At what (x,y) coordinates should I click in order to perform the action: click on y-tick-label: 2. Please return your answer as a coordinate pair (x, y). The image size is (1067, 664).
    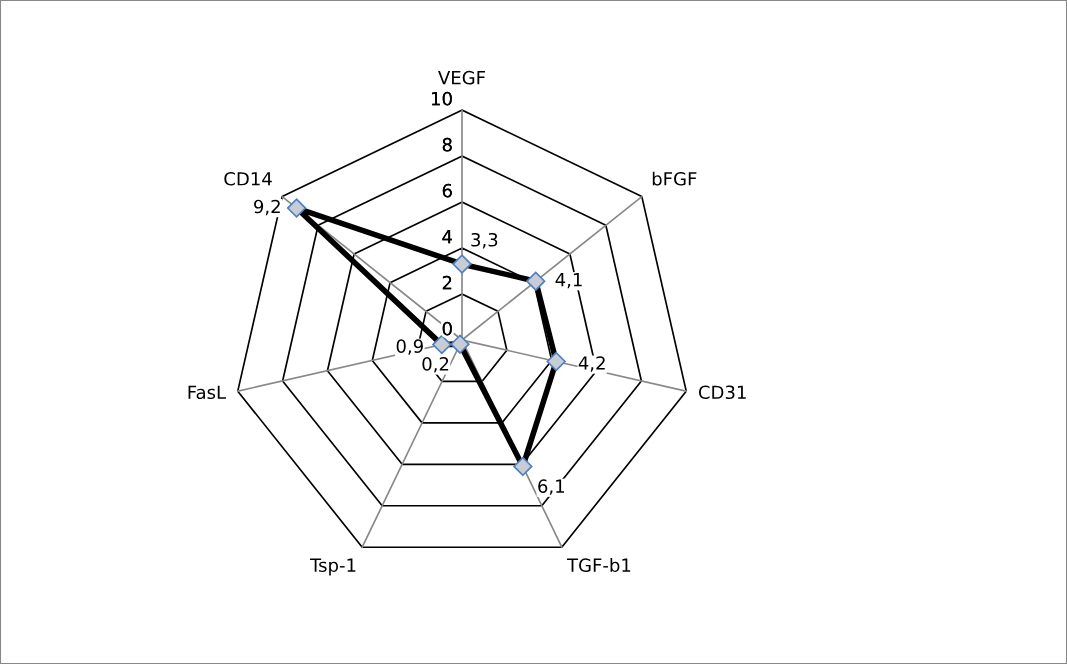
    Looking at the image, I should click on (447, 282).